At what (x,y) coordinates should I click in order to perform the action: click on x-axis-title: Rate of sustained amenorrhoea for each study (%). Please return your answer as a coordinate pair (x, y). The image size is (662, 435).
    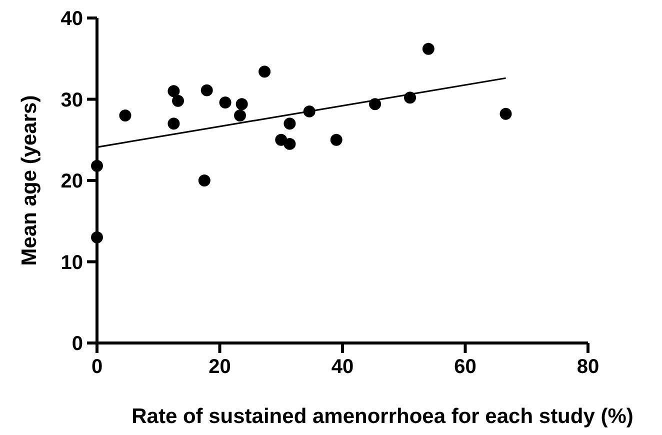
    Looking at the image, I should click on (383, 416).